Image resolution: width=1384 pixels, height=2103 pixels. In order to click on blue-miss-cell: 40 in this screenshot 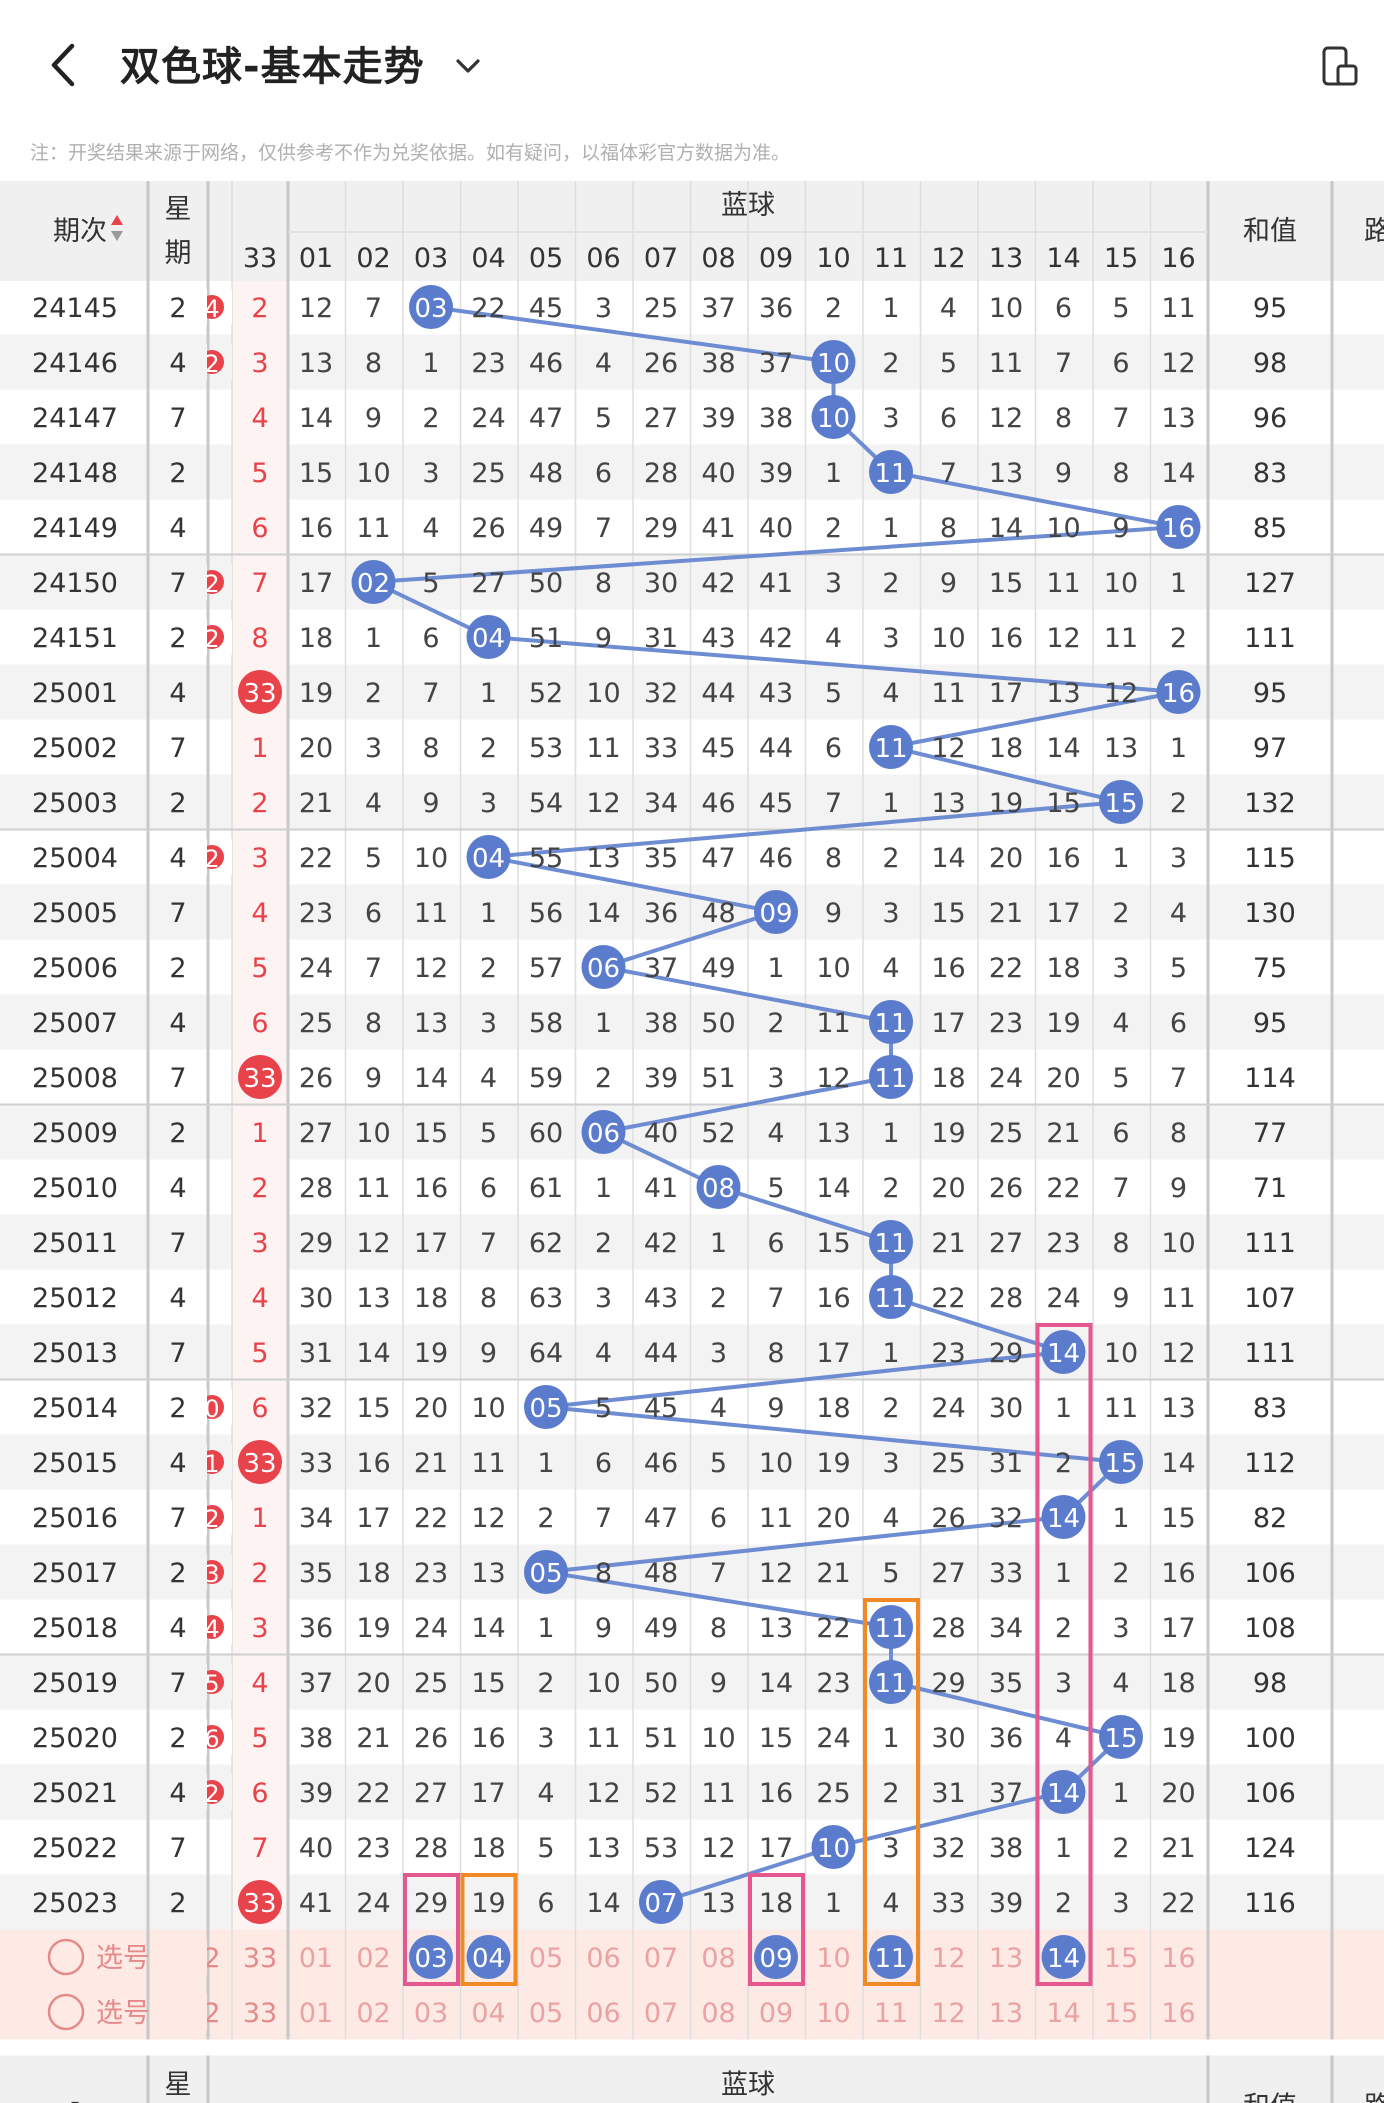, I will do `click(776, 528)`.